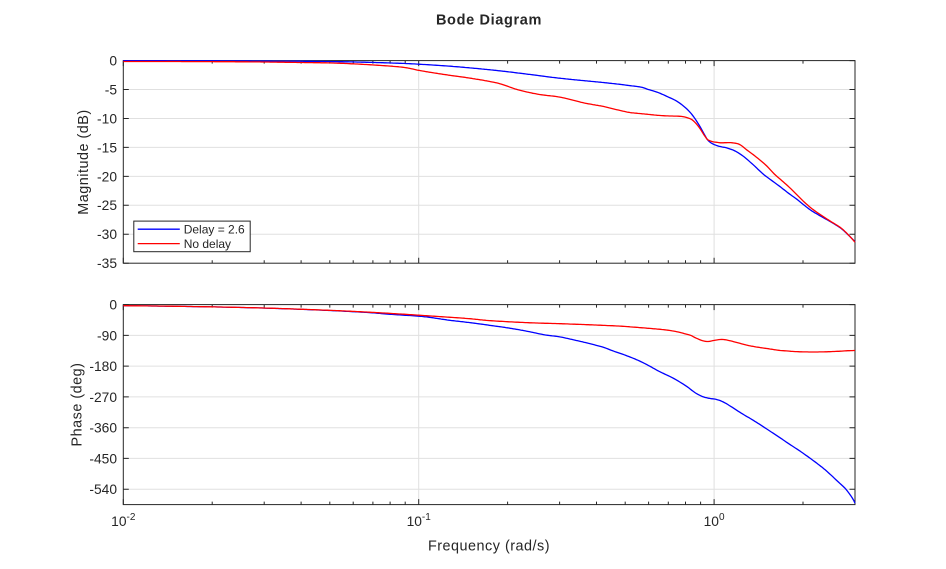 Image resolution: width=946 pixels, height=569 pixels. Describe the element at coordinates (103, 458) in the screenshot. I see `svg-text: -450` at that location.